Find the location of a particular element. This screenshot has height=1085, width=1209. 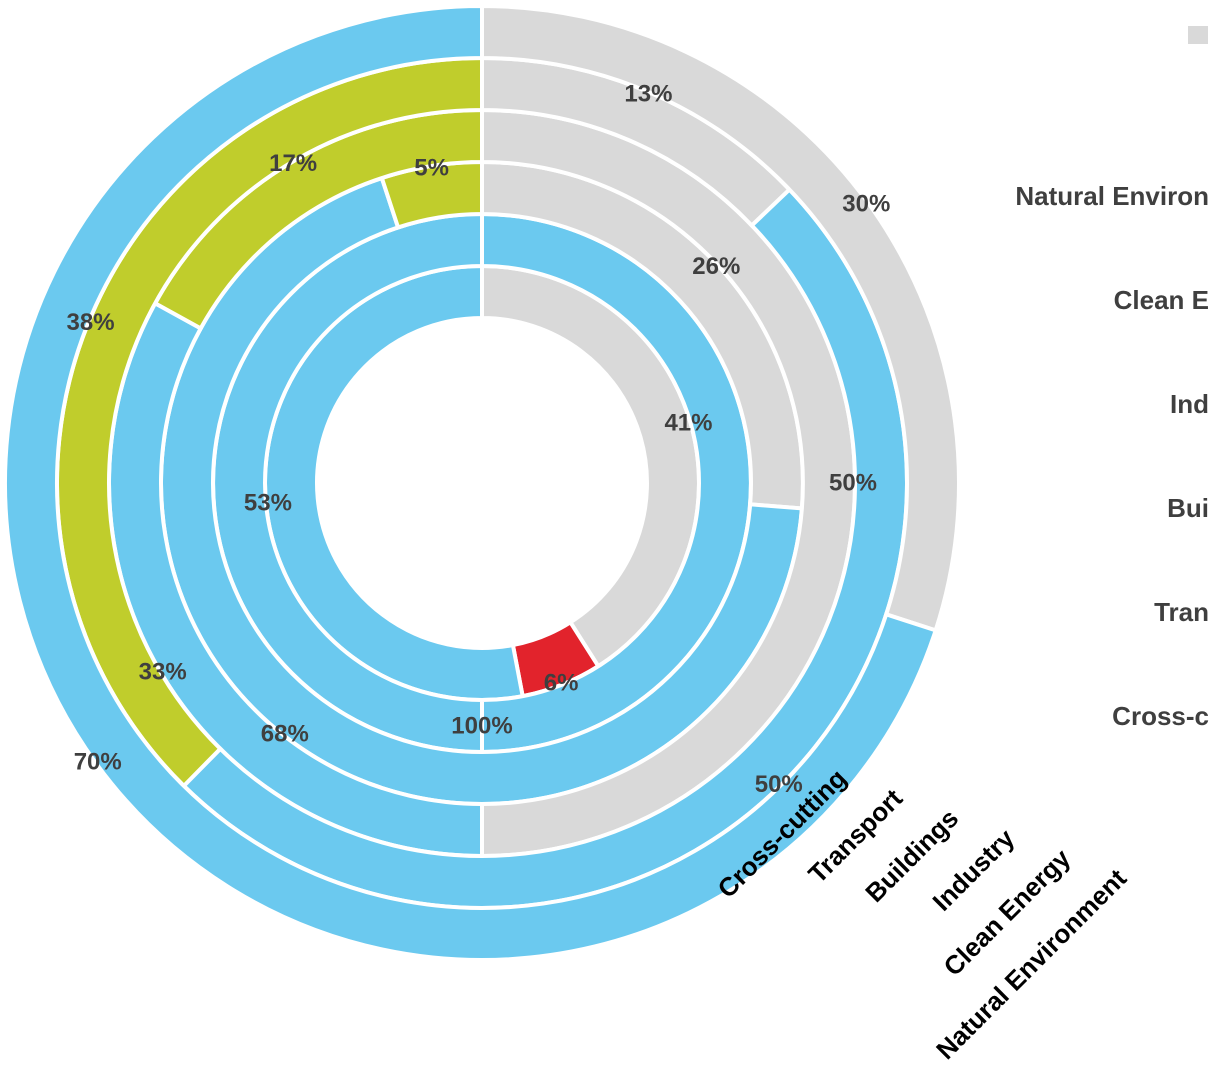

legend-entry-3: Bui is located at coordinates (1188, 508).